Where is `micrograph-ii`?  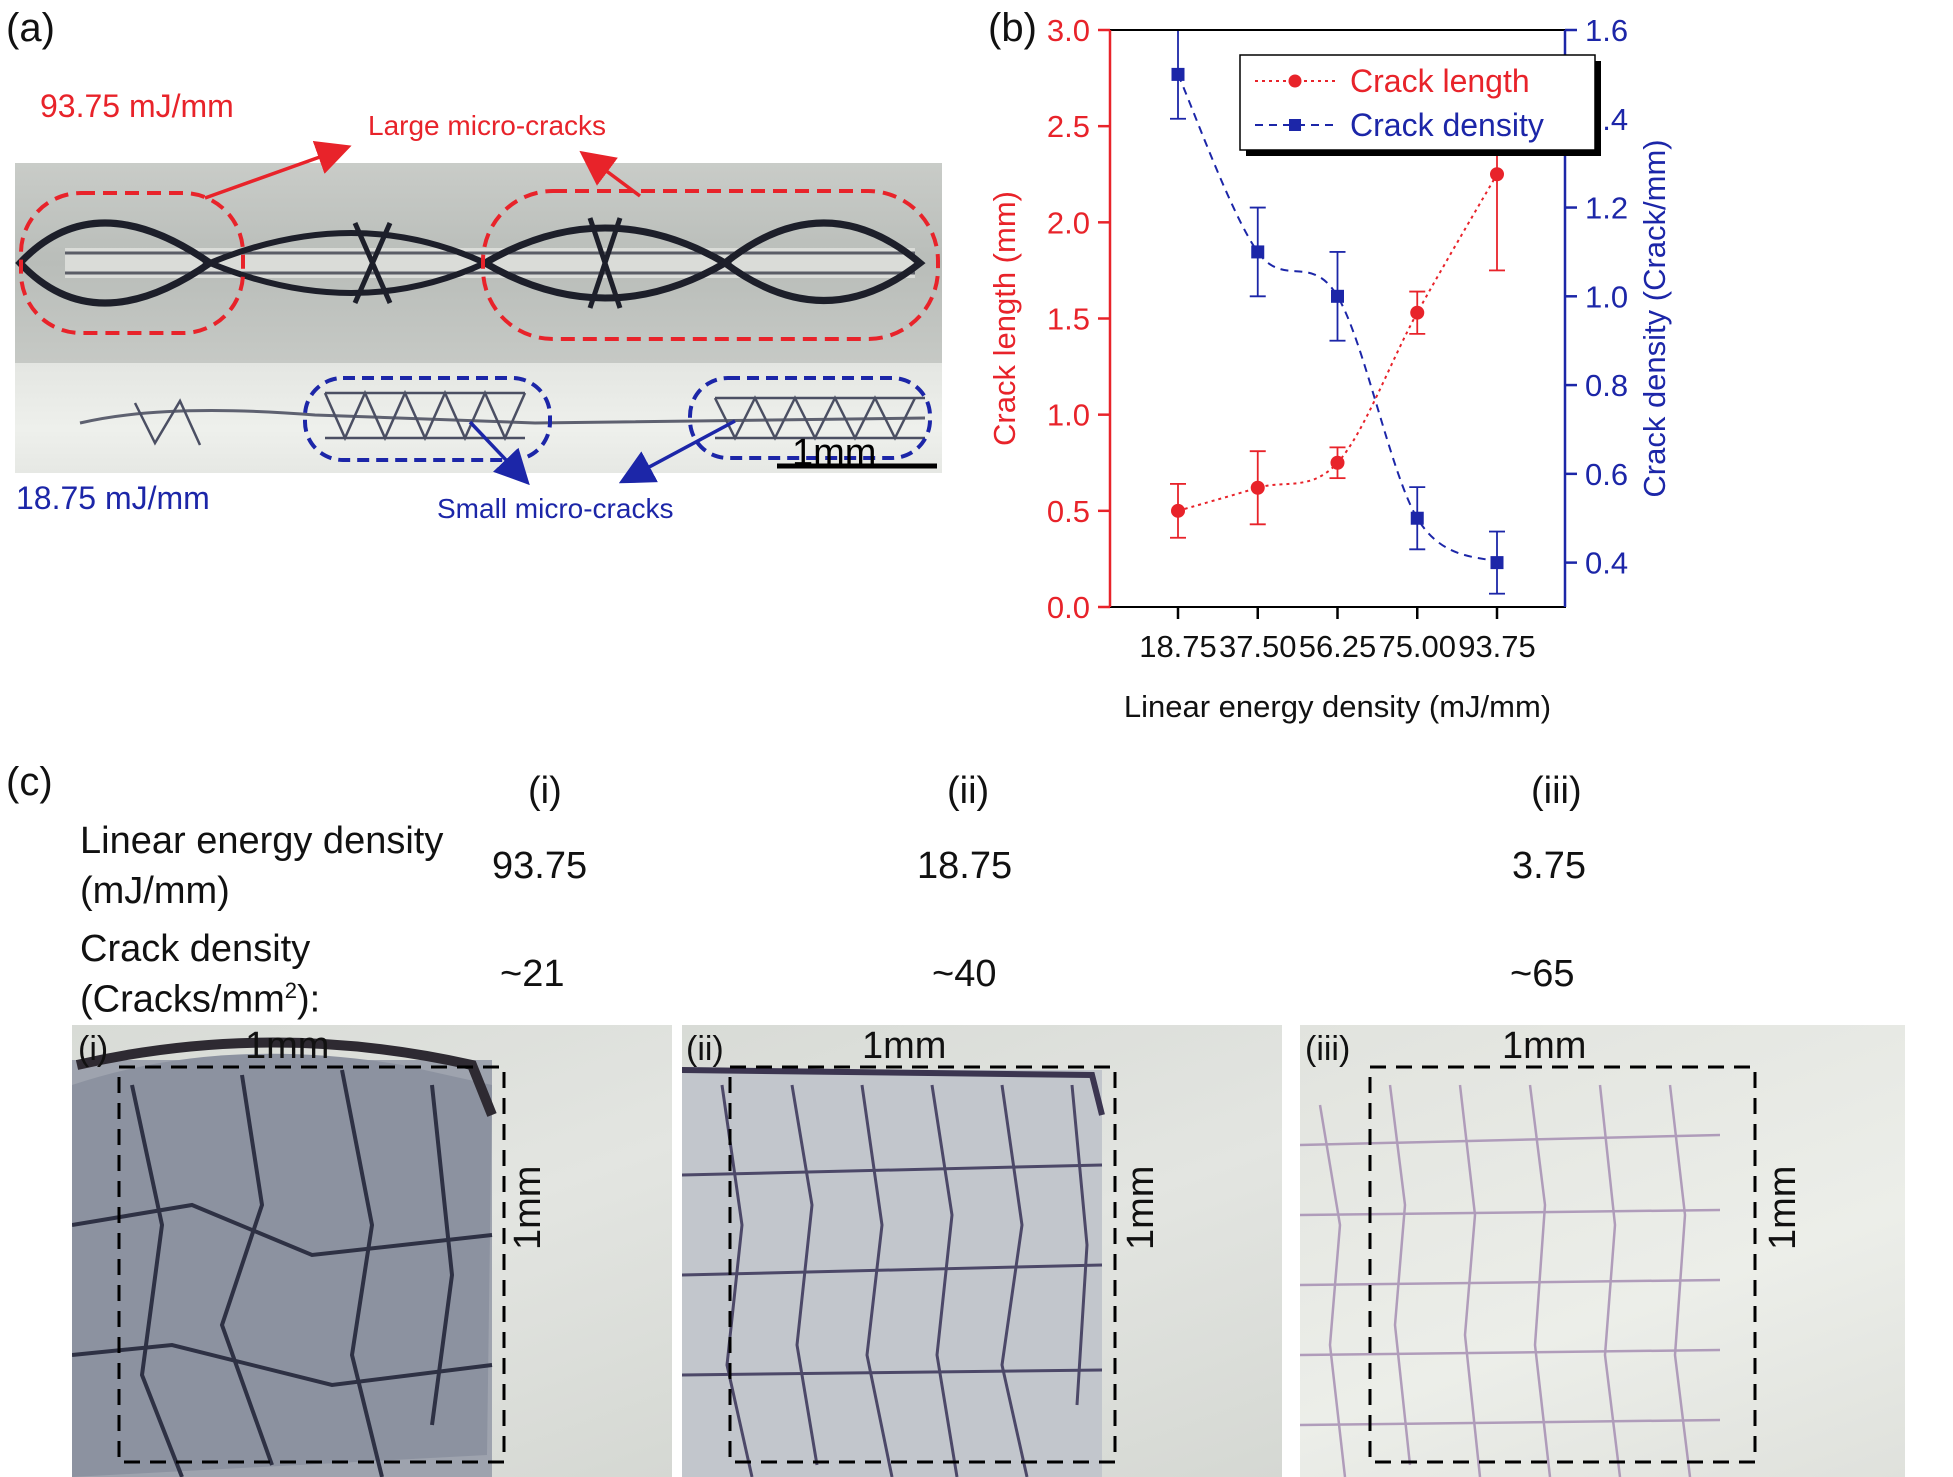
micrograph-ii is located at coordinates (982, 1251).